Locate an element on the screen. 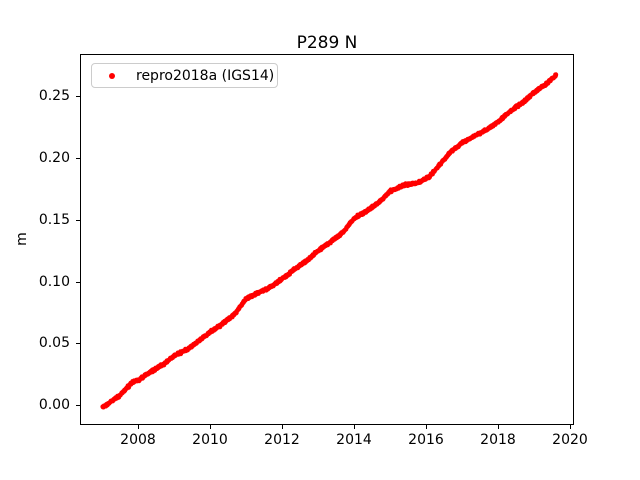 Image resolution: width=640 pixels, height=480 pixels. x-tick-label: 2008 is located at coordinates (138, 440).